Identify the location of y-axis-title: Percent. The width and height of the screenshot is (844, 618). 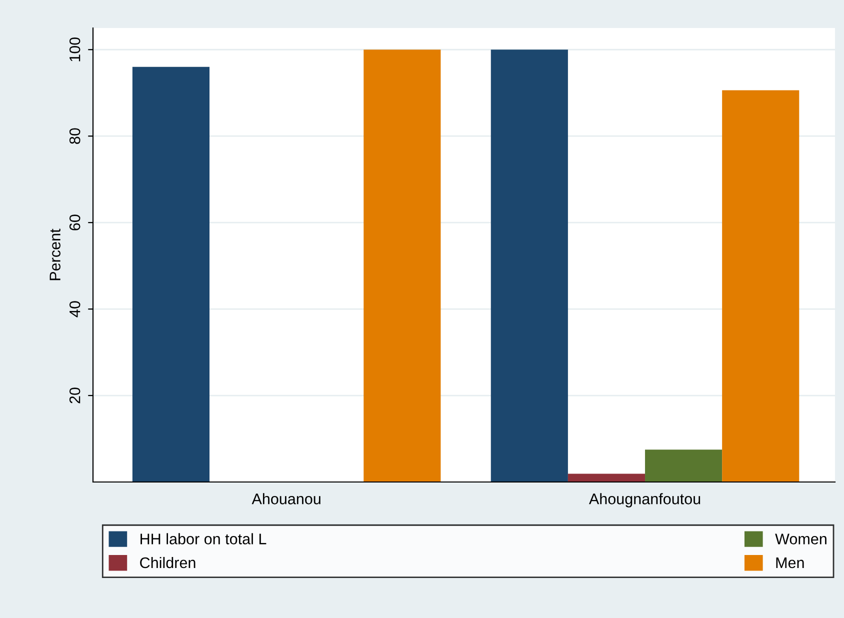
(55, 254).